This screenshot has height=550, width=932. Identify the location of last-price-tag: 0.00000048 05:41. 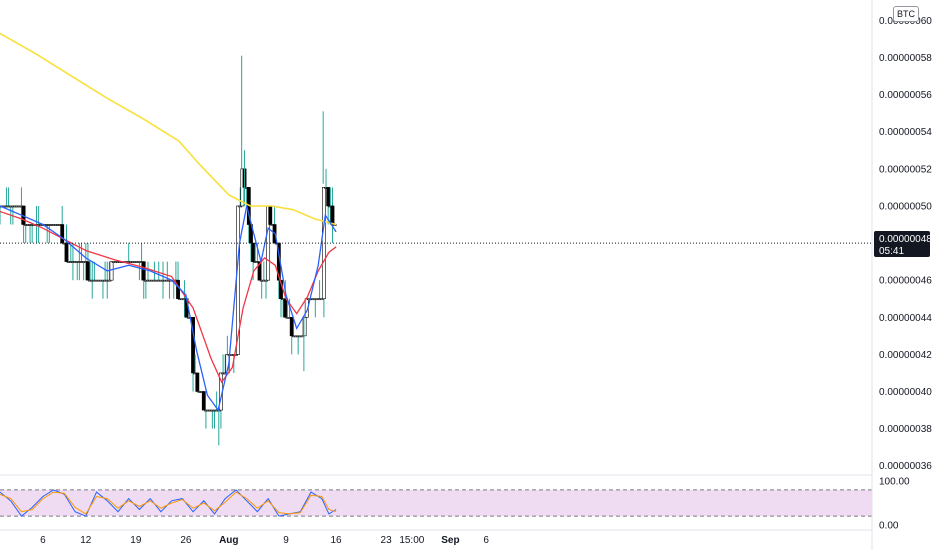
(903, 244).